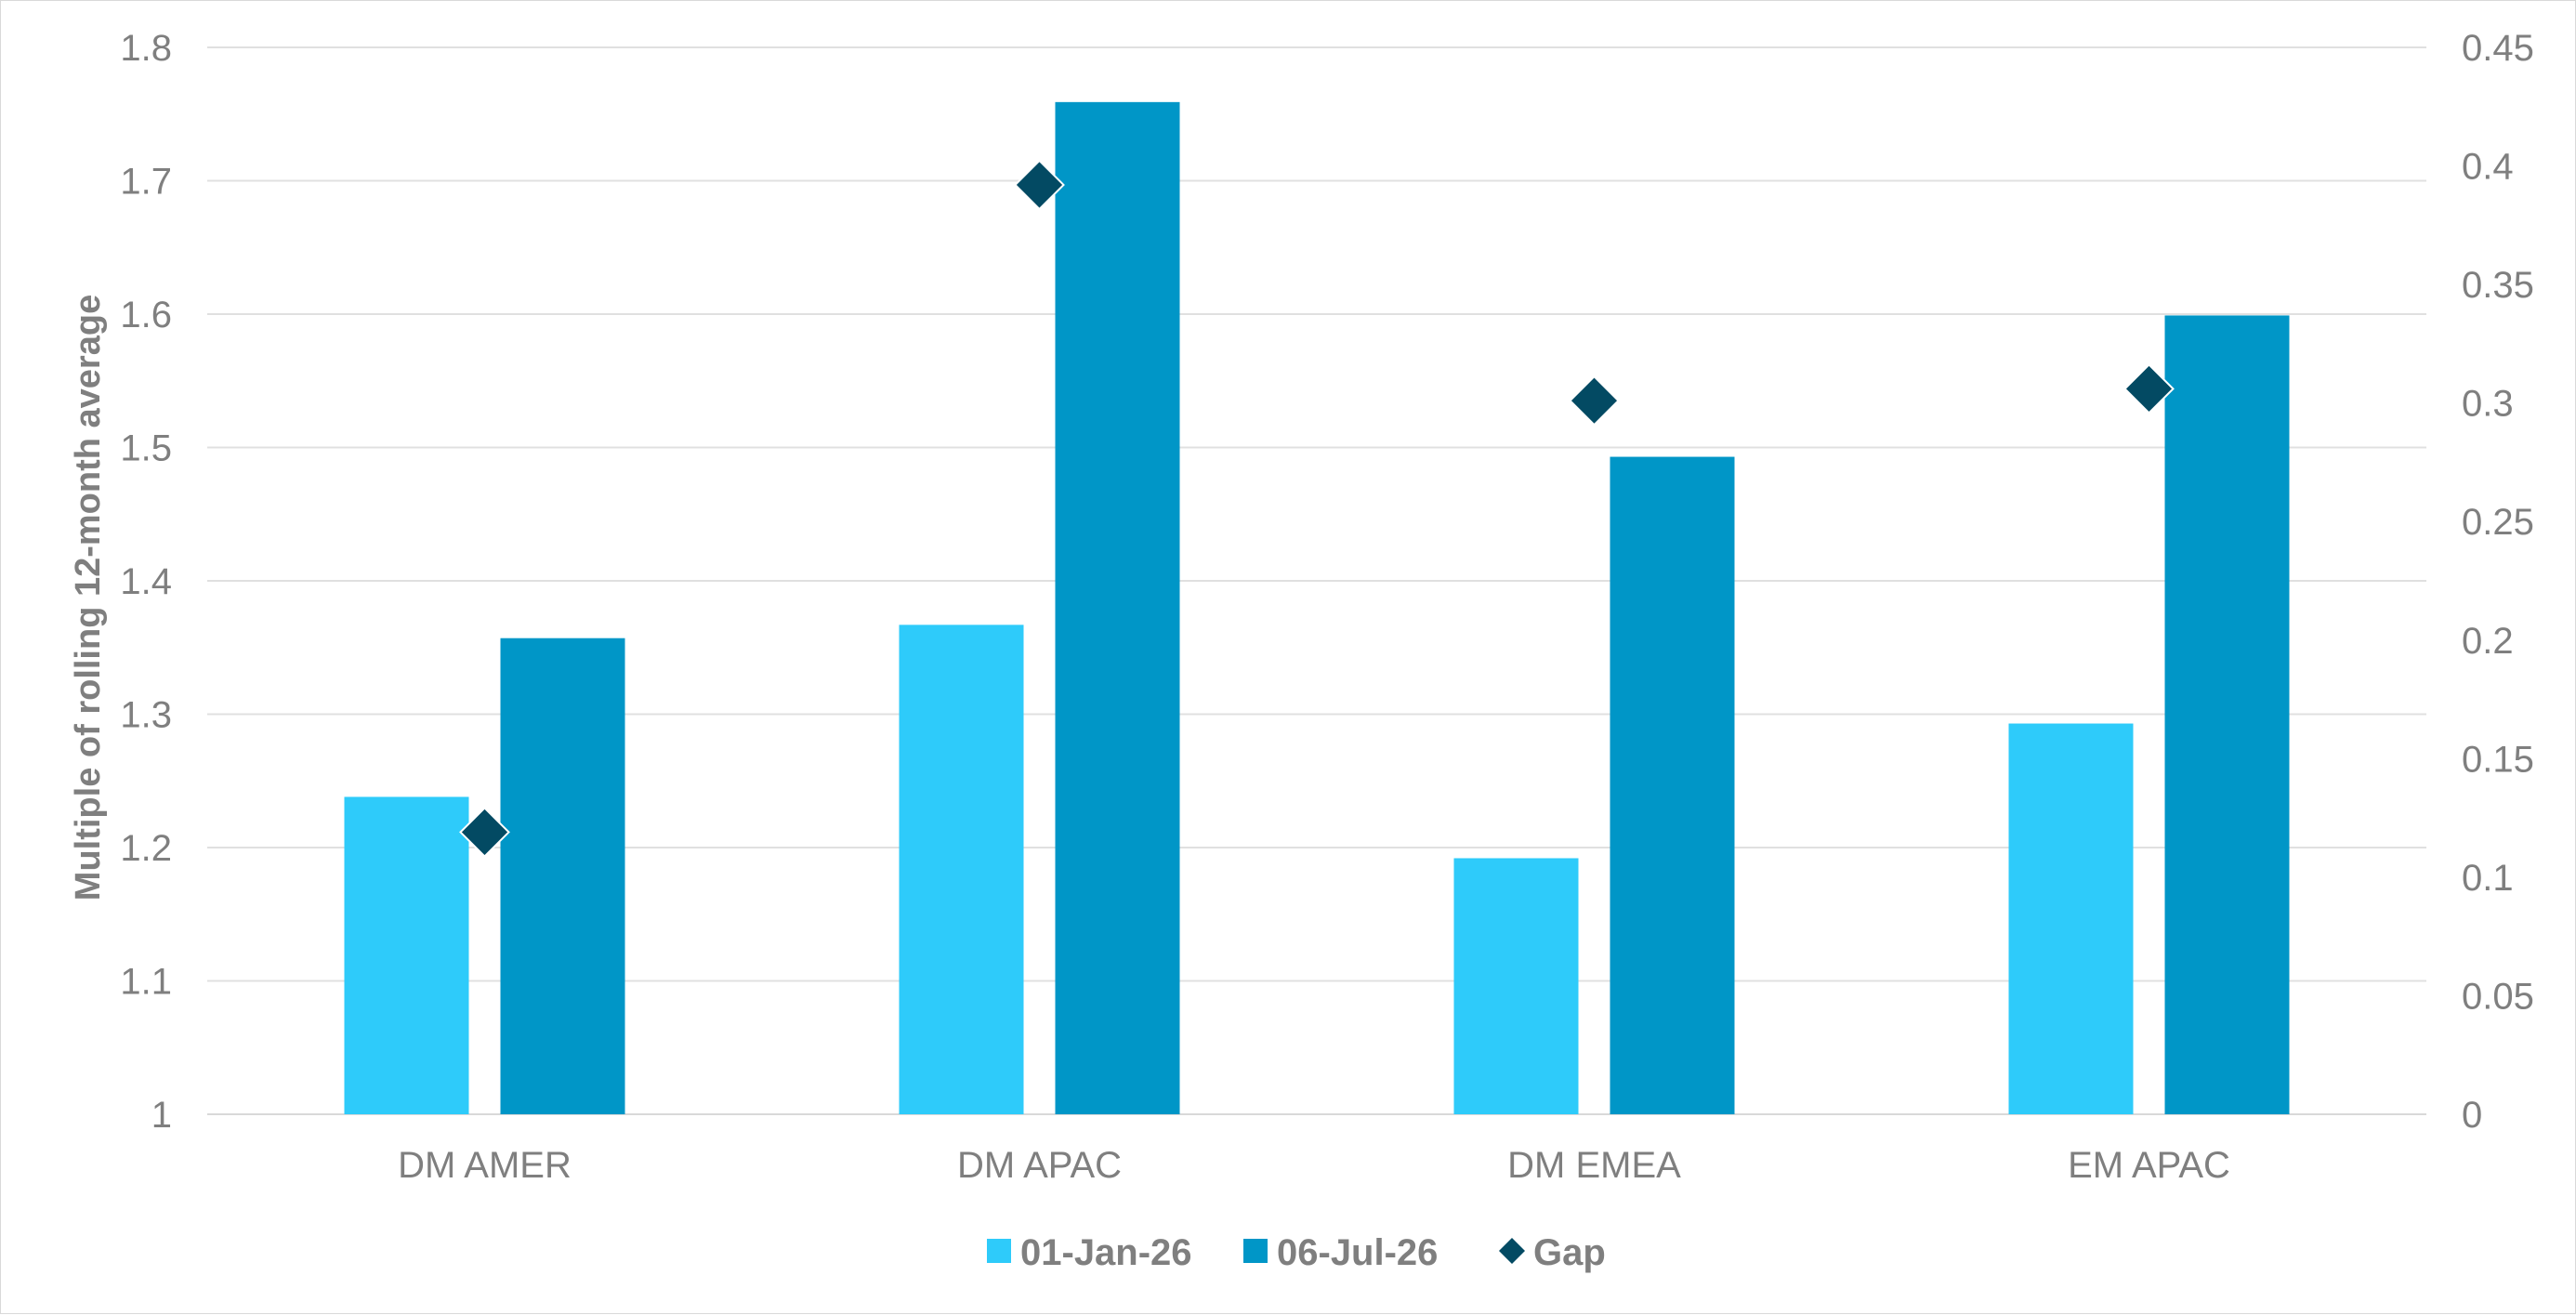  I want to click on legend-label: 06-Jul-26, so click(1357, 1253).